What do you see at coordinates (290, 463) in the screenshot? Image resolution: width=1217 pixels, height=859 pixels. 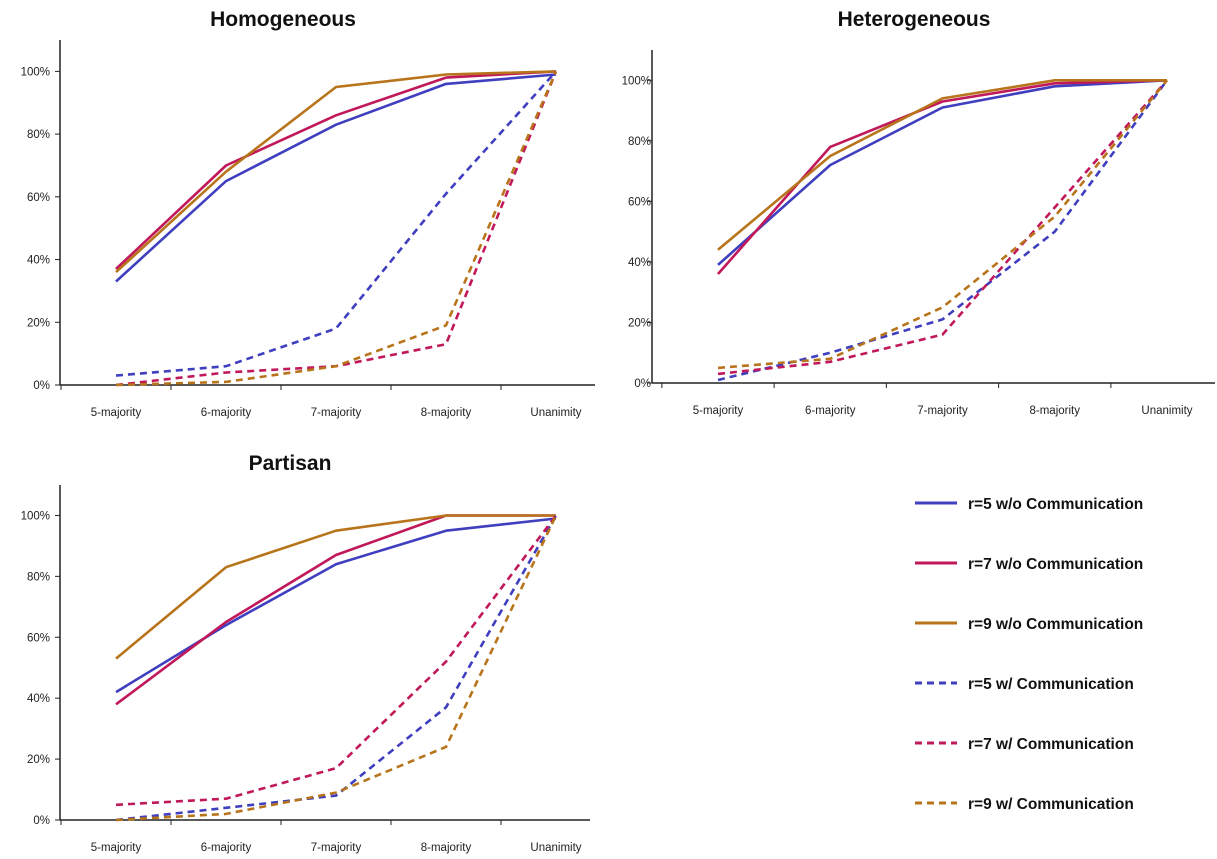 I see `partisan-title: Partisan` at bounding box center [290, 463].